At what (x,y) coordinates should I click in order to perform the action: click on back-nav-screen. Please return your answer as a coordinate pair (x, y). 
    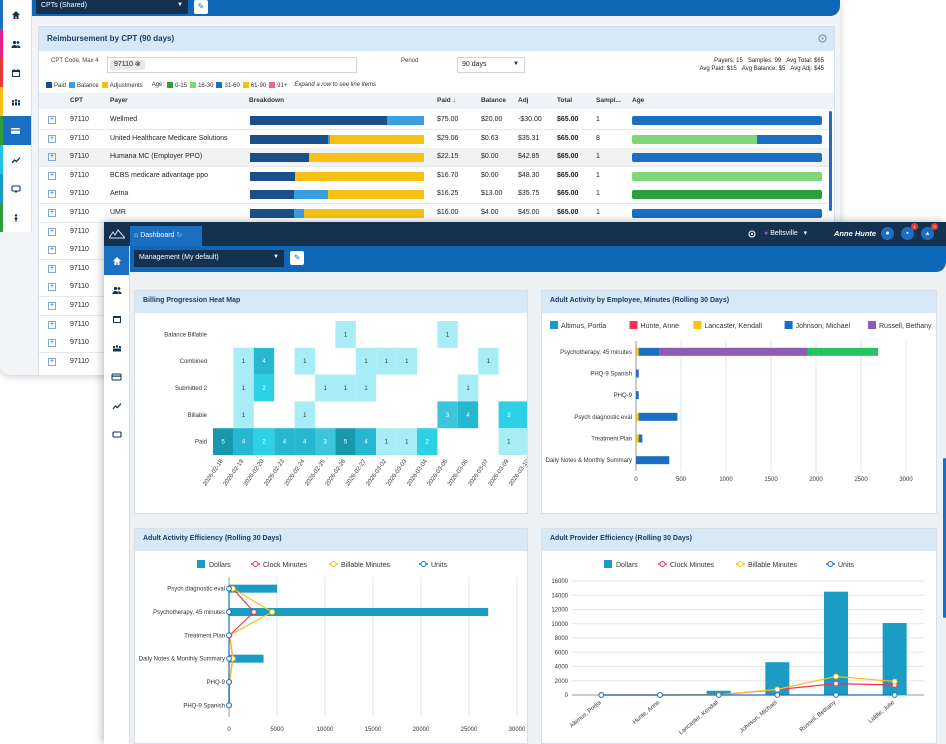
    Looking at the image, I should click on (15, 188).